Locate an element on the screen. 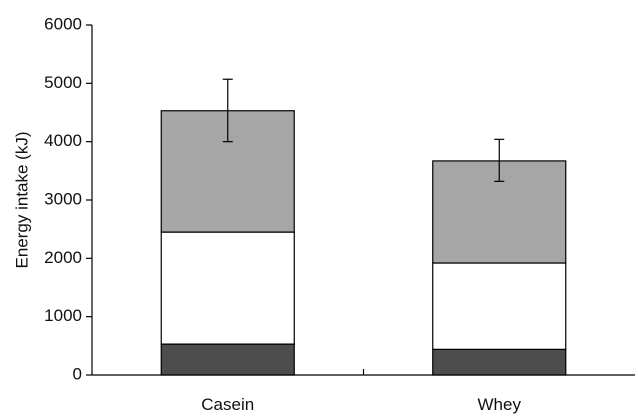  category-label: Whey is located at coordinates (500, 404).